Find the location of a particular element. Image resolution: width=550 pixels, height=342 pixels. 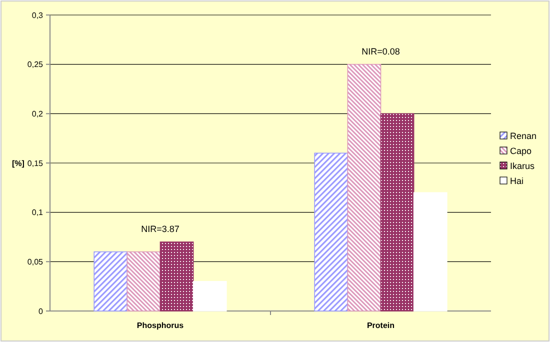

x-tick-label: Phosphorus is located at coordinates (160, 325).